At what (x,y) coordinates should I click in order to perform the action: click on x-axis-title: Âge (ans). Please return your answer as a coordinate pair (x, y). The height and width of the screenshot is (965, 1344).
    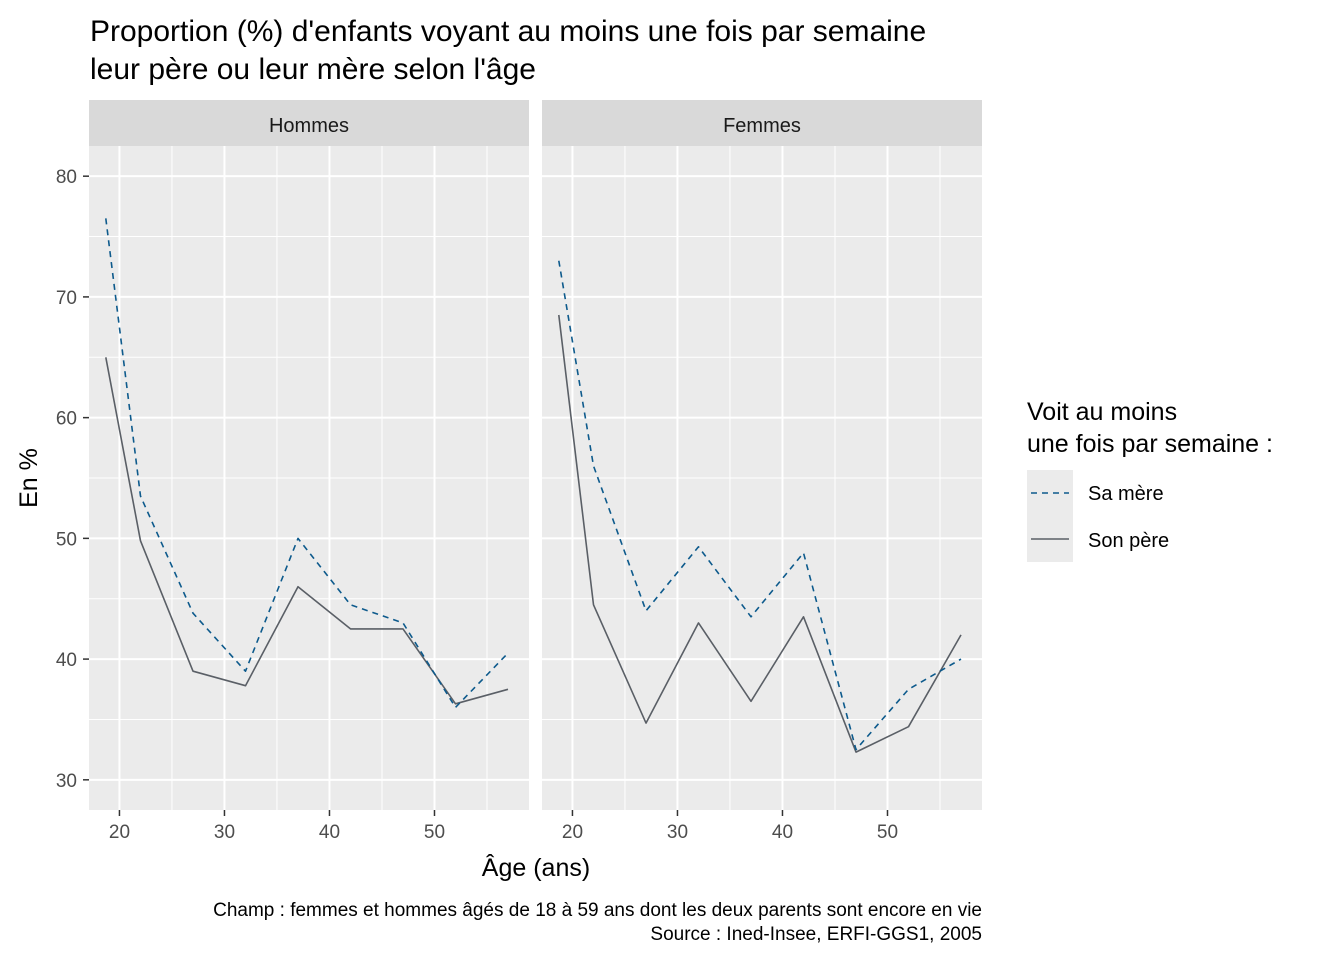
    Looking at the image, I should click on (536, 867).